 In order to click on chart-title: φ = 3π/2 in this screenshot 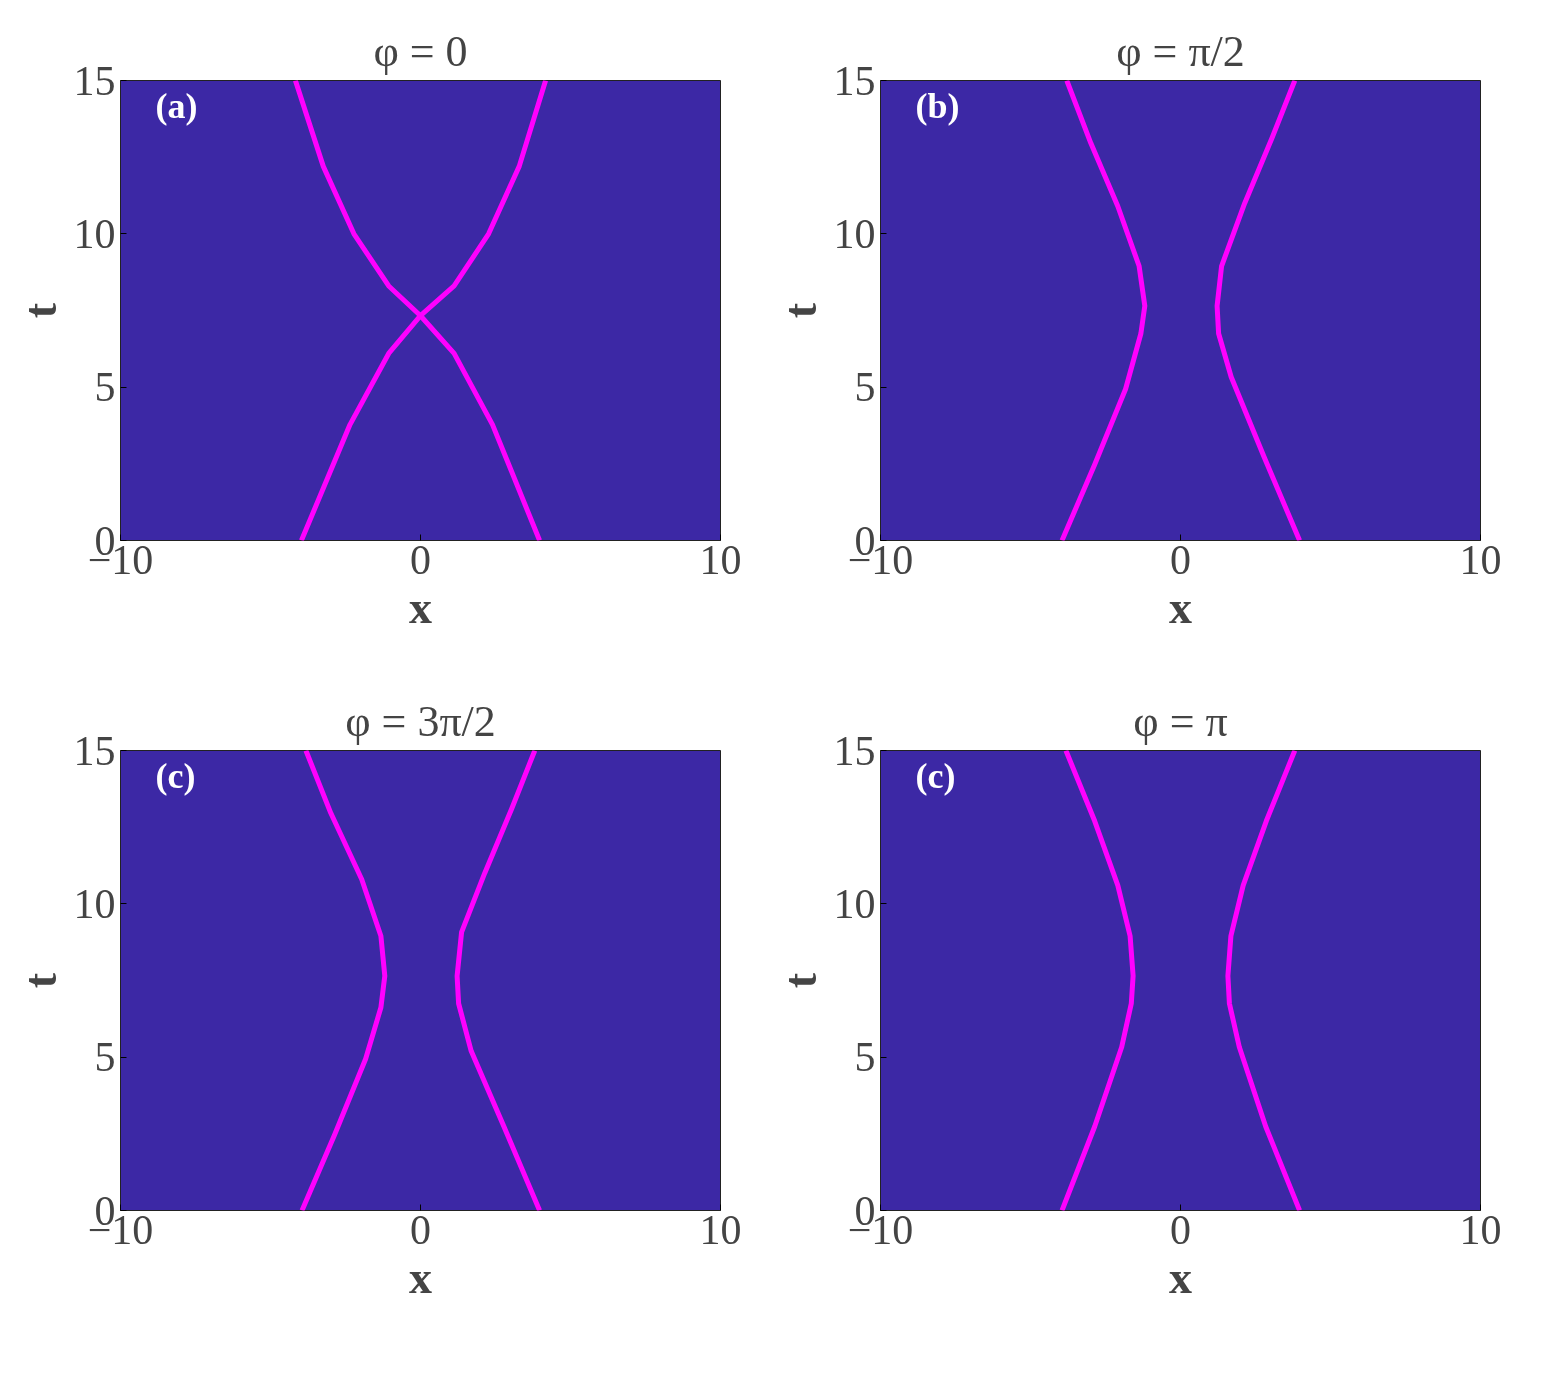, I will do `click(420, 721)`.